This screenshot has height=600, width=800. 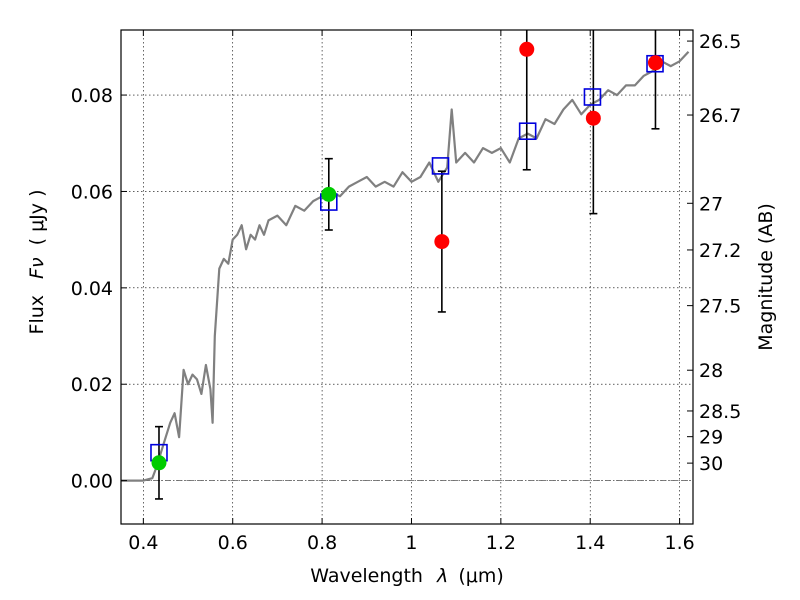 I want to click on y-tick-label: 0.04, so click(x=92, y=289).